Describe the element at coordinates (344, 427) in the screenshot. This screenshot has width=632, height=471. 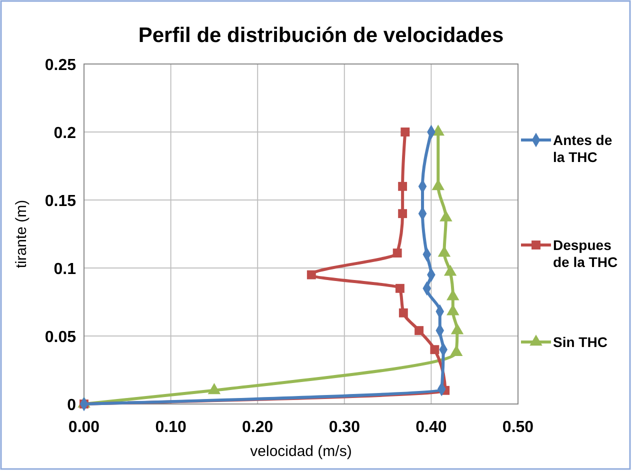
I see `x-tick-label: 0.30` at that location.